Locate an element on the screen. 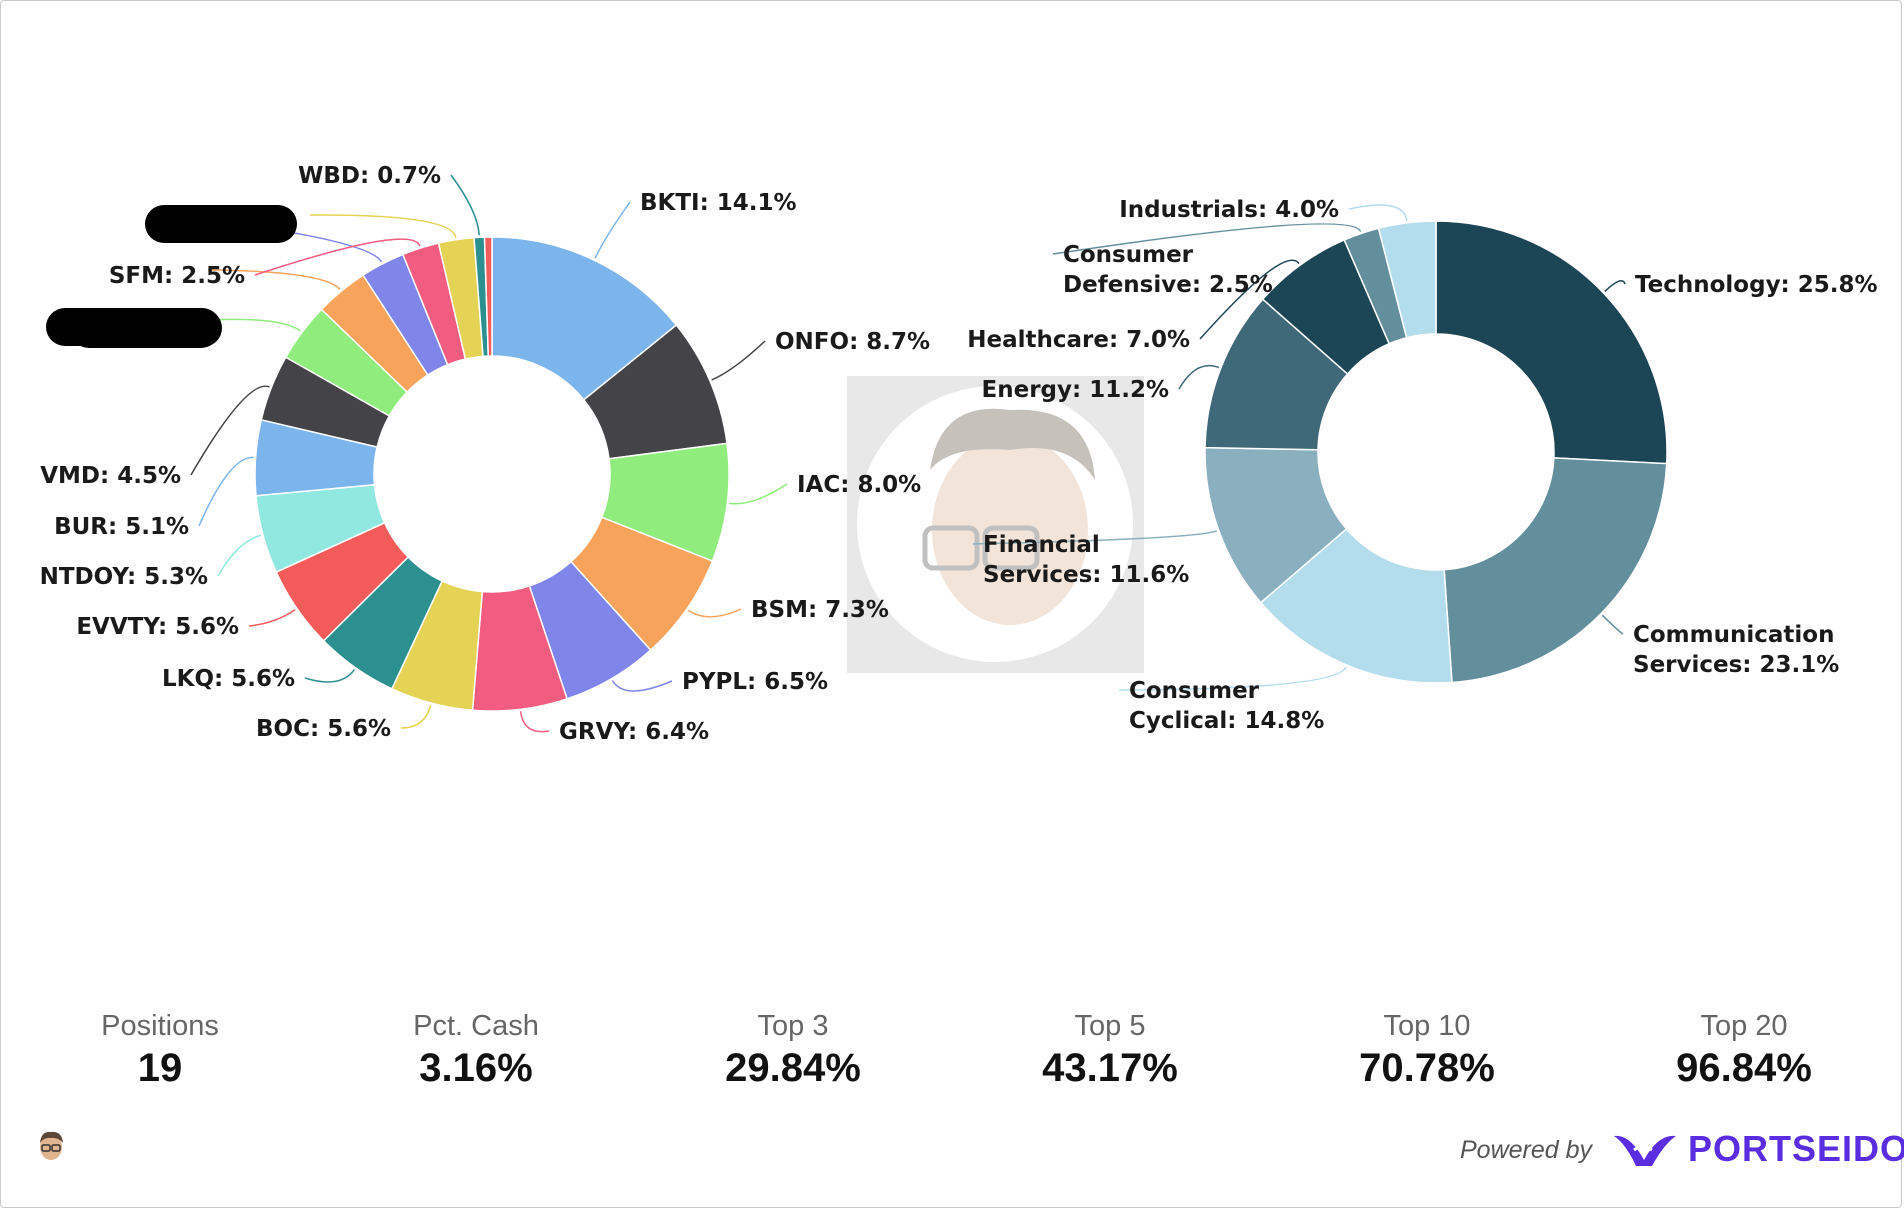 This screenshot has width=1904, height=1210. avatar-watermark-icon is located at coordinates (1008, 516).